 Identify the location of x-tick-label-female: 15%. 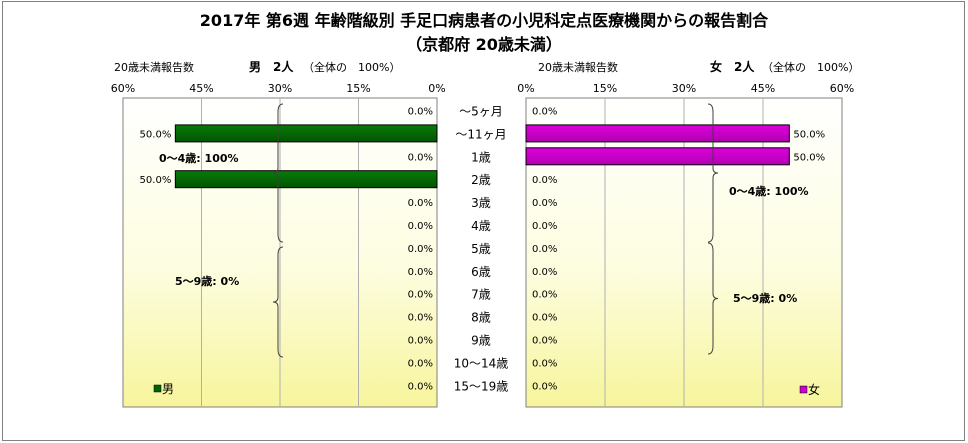
(605, 88).